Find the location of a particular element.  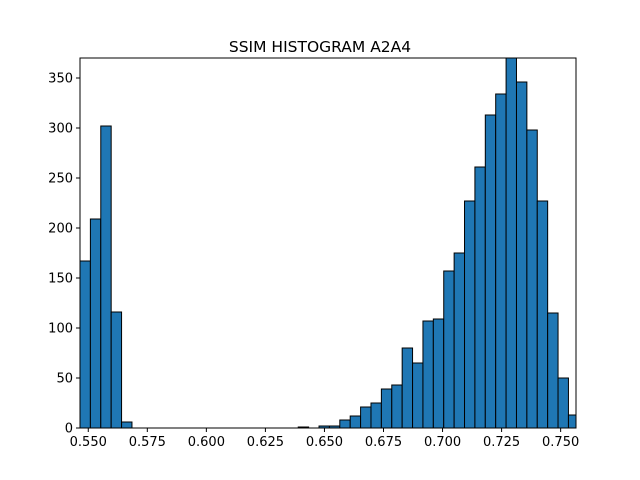

y-tick-label: 0 is located at coordinates (69, 429).